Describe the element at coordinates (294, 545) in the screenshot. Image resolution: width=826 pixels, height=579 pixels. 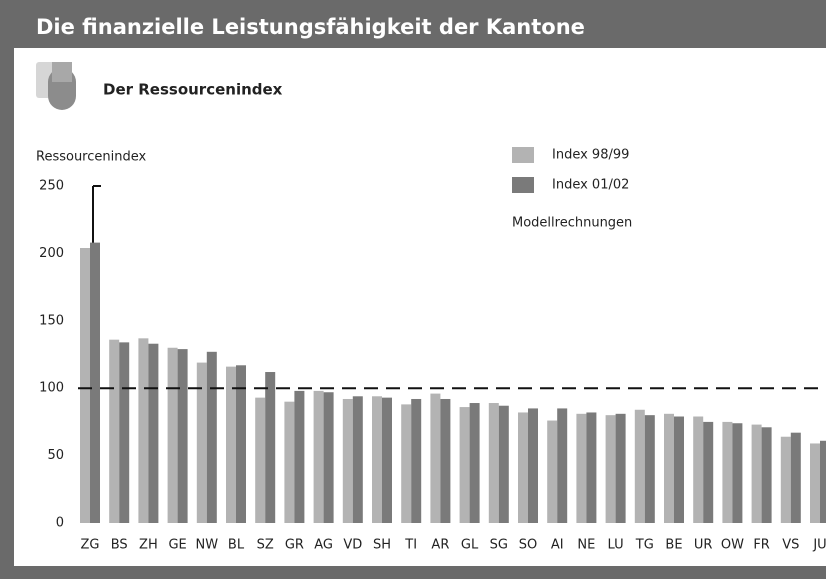
I see `x-tick-label: GR` at that location.